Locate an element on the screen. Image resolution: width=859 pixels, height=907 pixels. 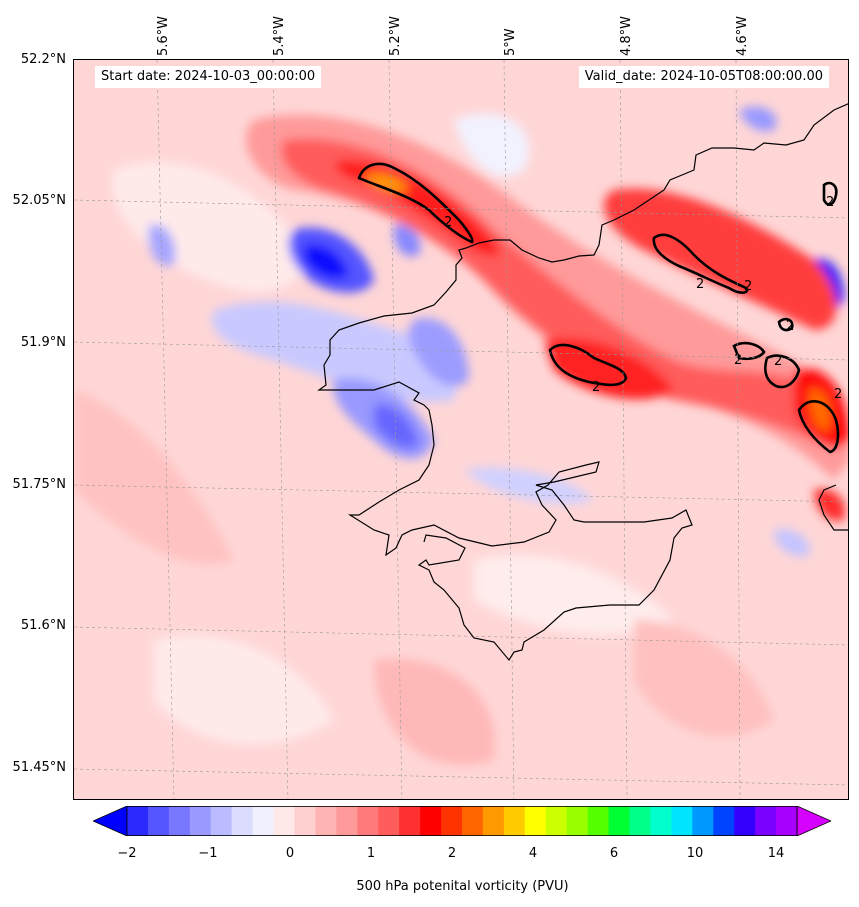
colorbar-tick-neg1: −1 is located at coordinates (208, 853).